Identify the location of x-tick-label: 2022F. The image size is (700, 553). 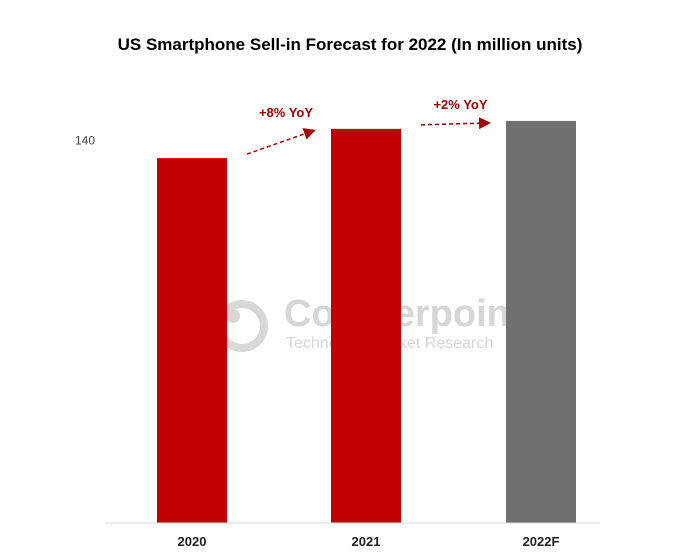
(541, 541).